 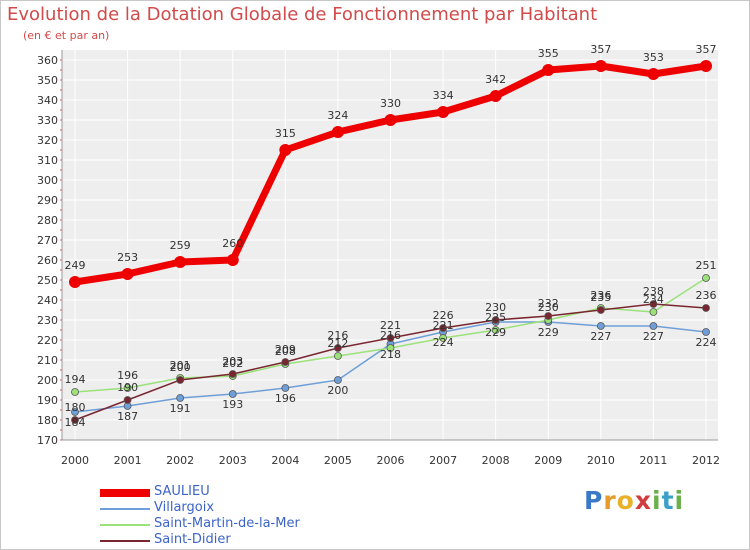 What do you see at coordinates (285, 351) in the screenshot?
I see `data-label-saint-martin-de-la-mer: 208` at bounding box center [285, 351].